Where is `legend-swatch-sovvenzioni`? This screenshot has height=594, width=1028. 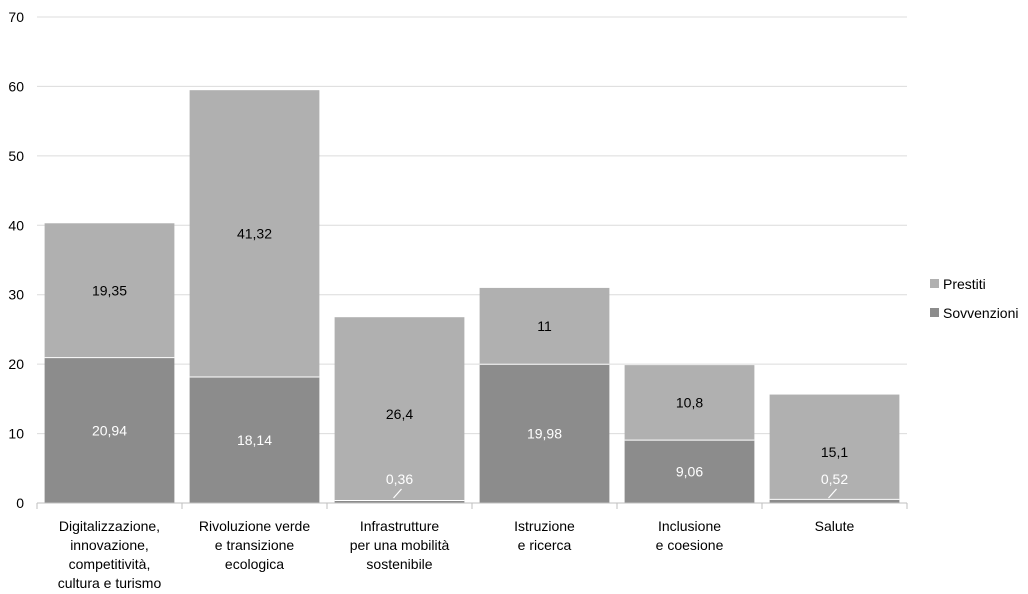
legend-swatch-sovvenzioni is located at coordinates (934, 312).